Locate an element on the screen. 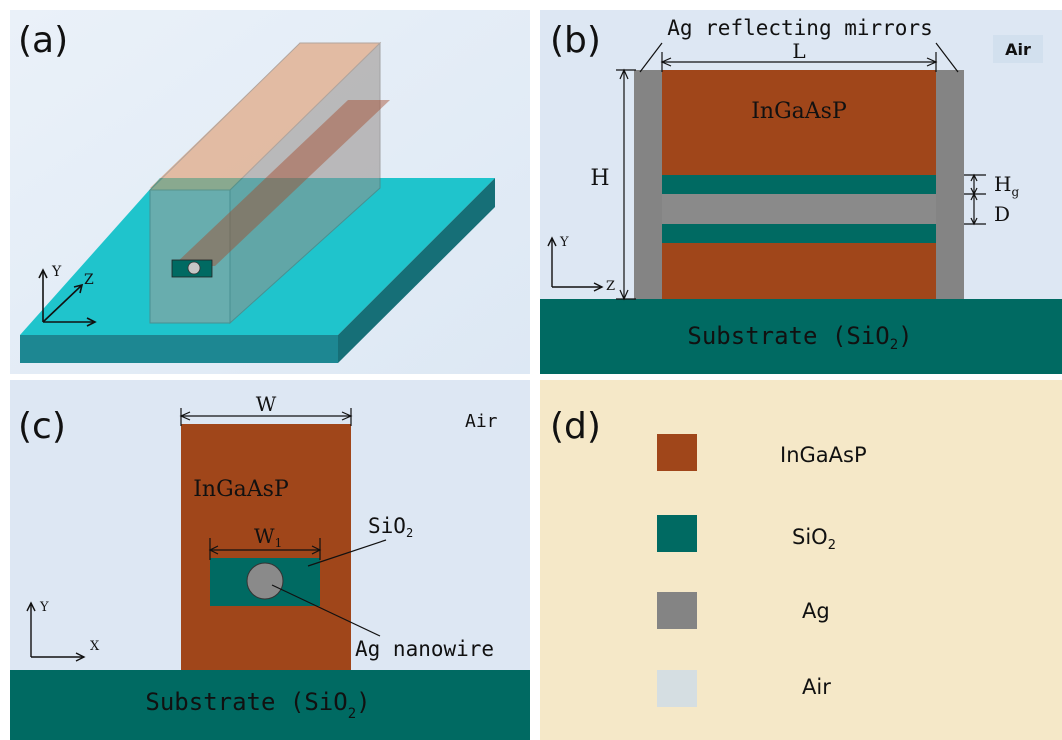 This screenshot has width=1062, height=740. substrate-label-b: Substrate (SiO2) is located at coordinates (799, 337).